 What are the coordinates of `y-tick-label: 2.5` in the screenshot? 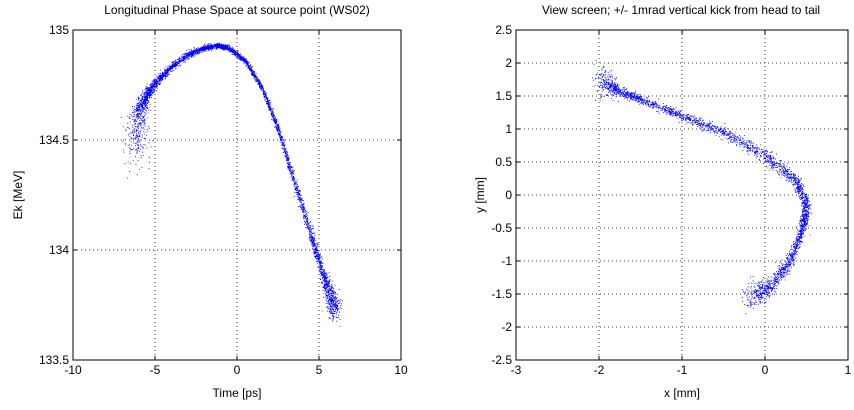 It's located at (503, 30).